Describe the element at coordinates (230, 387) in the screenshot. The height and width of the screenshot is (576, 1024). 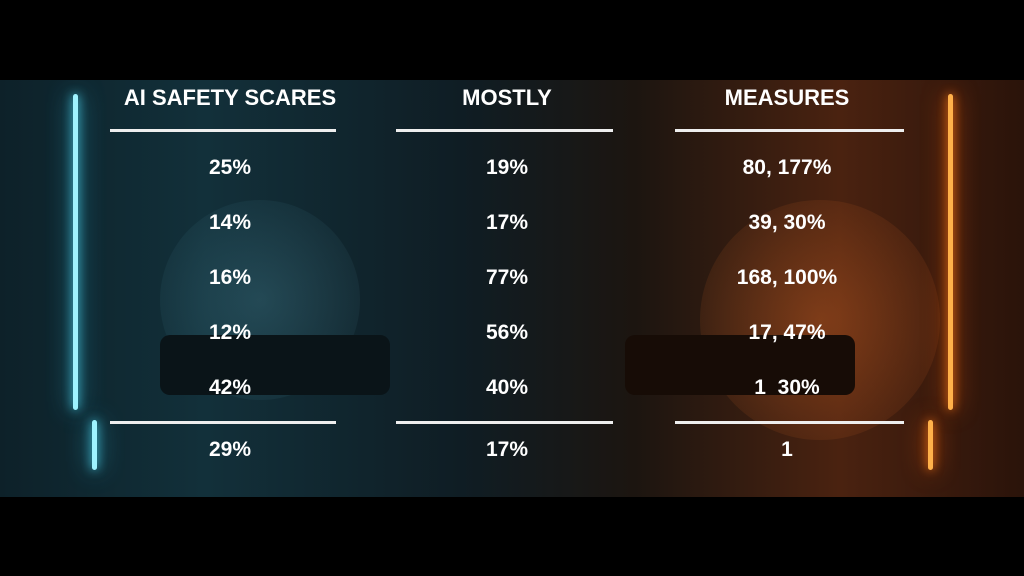
I see `table-cell: 42%` at that location.